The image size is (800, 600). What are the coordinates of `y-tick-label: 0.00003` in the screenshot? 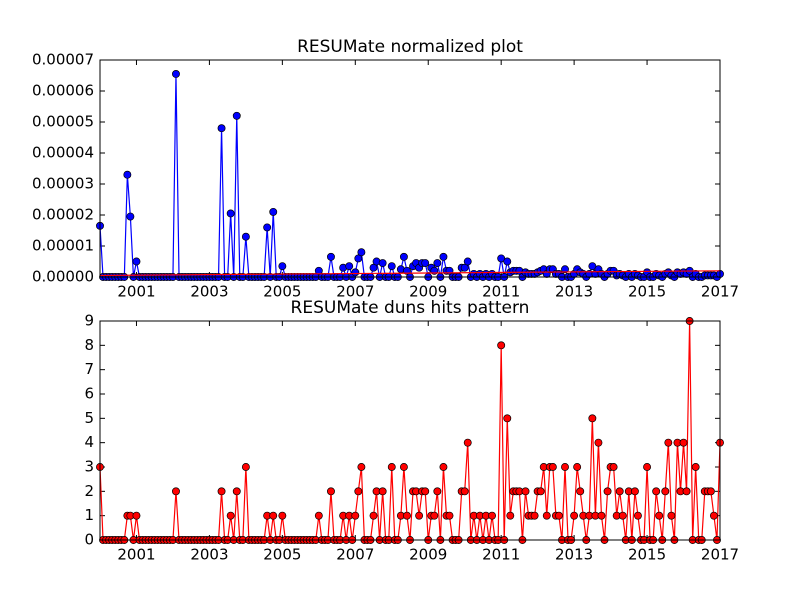 It's located at (63, 184).